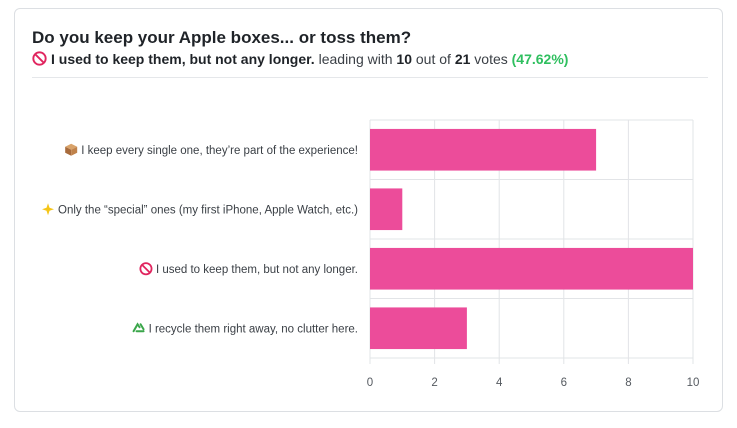  What do you see at coordinates (499, 383) in the screenshot?
I see `x-tick-label: 4` at bounding box center [499, 383].